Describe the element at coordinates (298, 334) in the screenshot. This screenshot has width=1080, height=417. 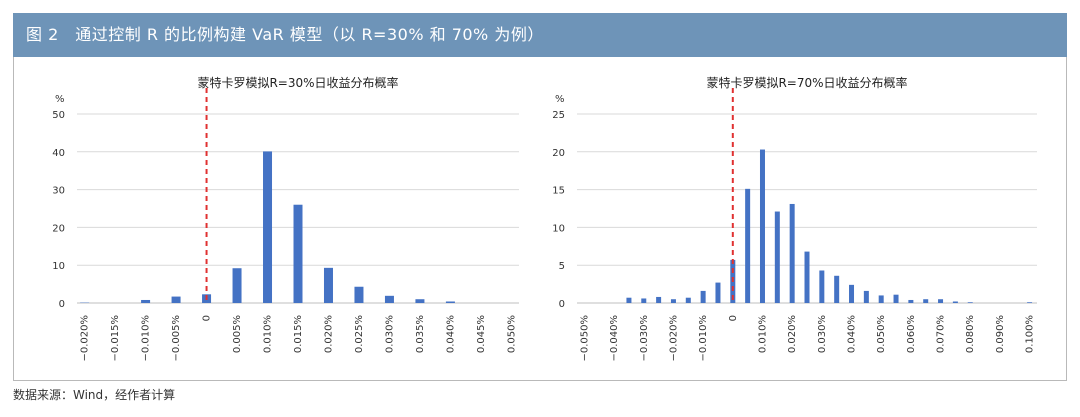
I see `x-tick-label: 0.015%` at that location.